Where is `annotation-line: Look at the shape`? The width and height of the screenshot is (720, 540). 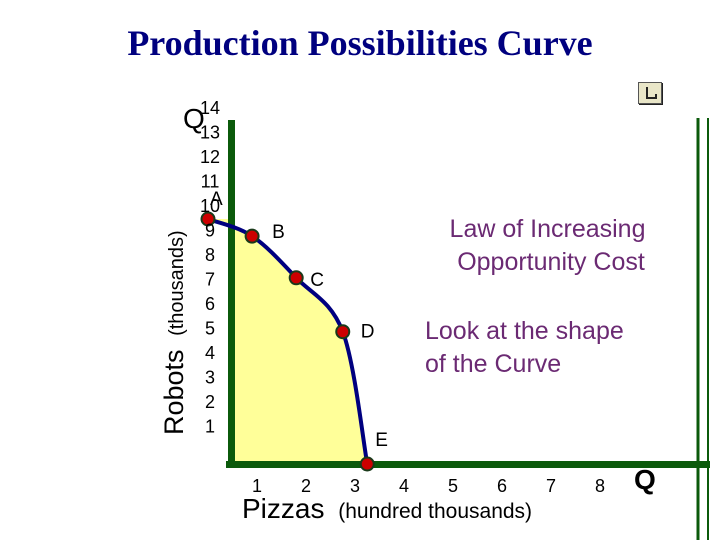 annotation-line: Look at the shape is located at coordinates (524, 331).